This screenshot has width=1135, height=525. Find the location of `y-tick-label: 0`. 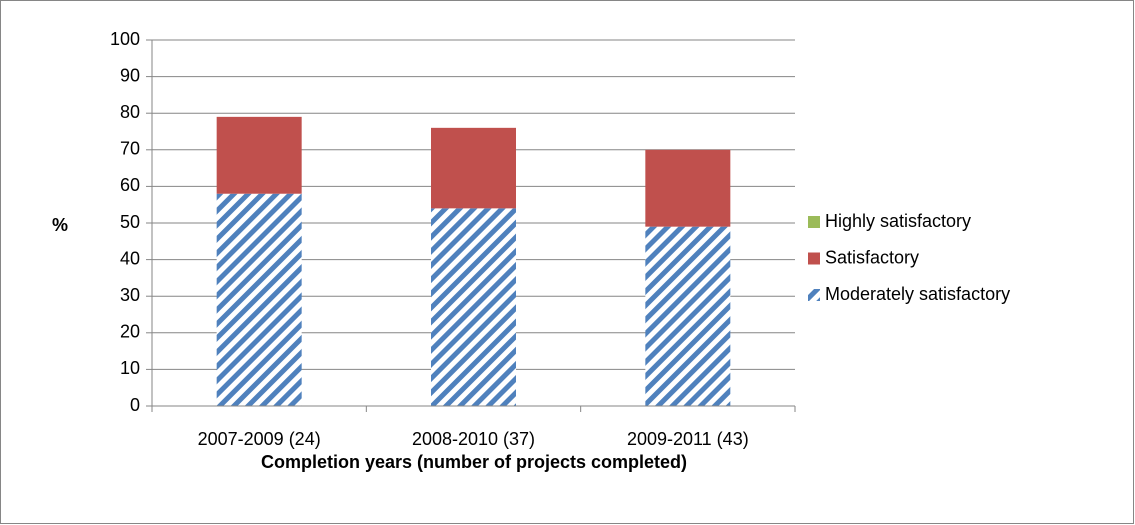

y-tick-label: 0 is located at coordinates (135, 405).